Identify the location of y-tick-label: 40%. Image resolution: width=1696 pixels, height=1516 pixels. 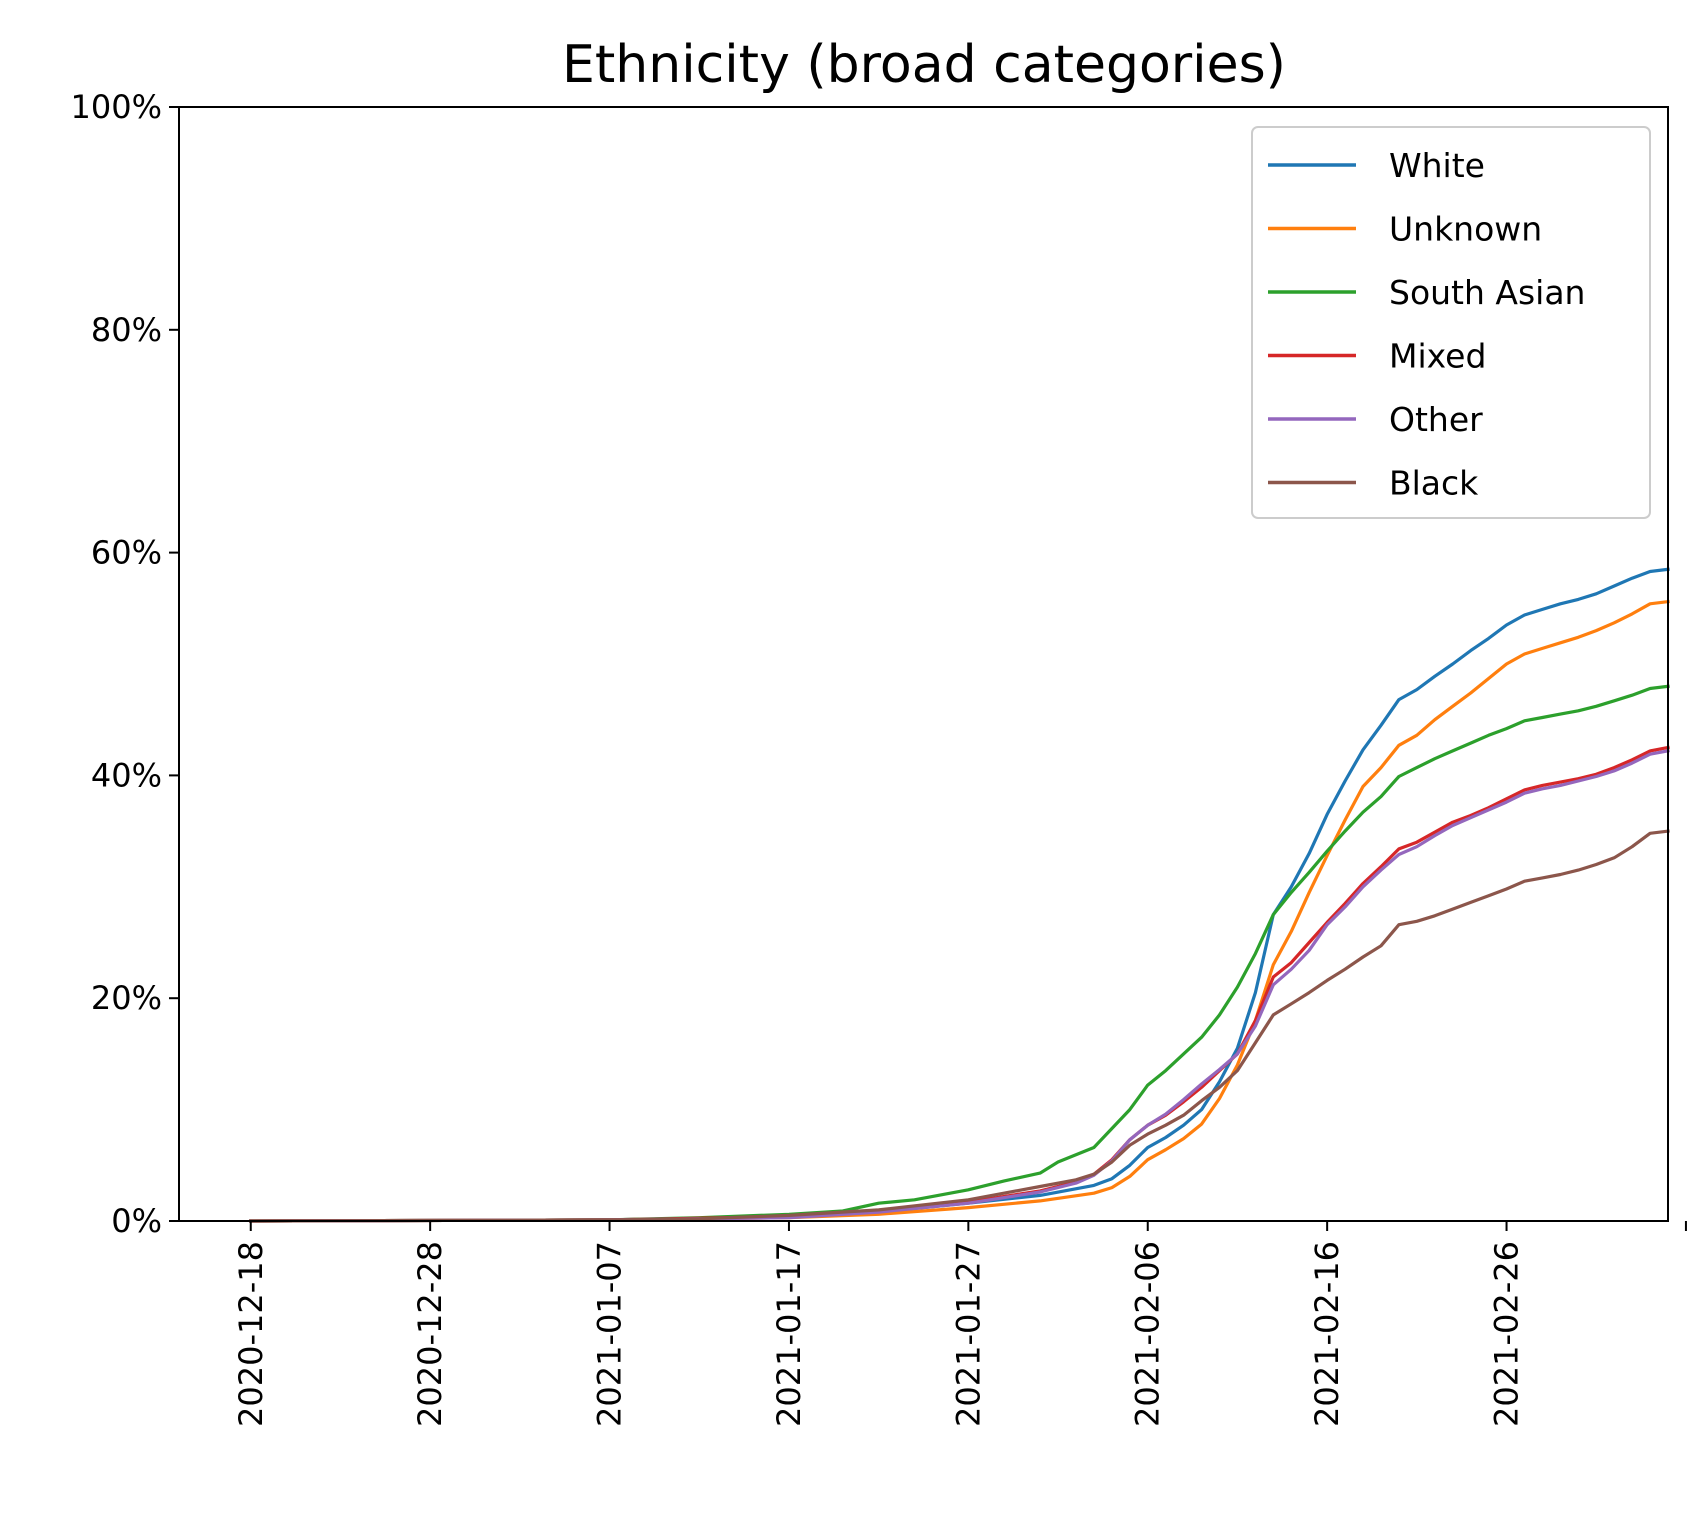
(126, 775).